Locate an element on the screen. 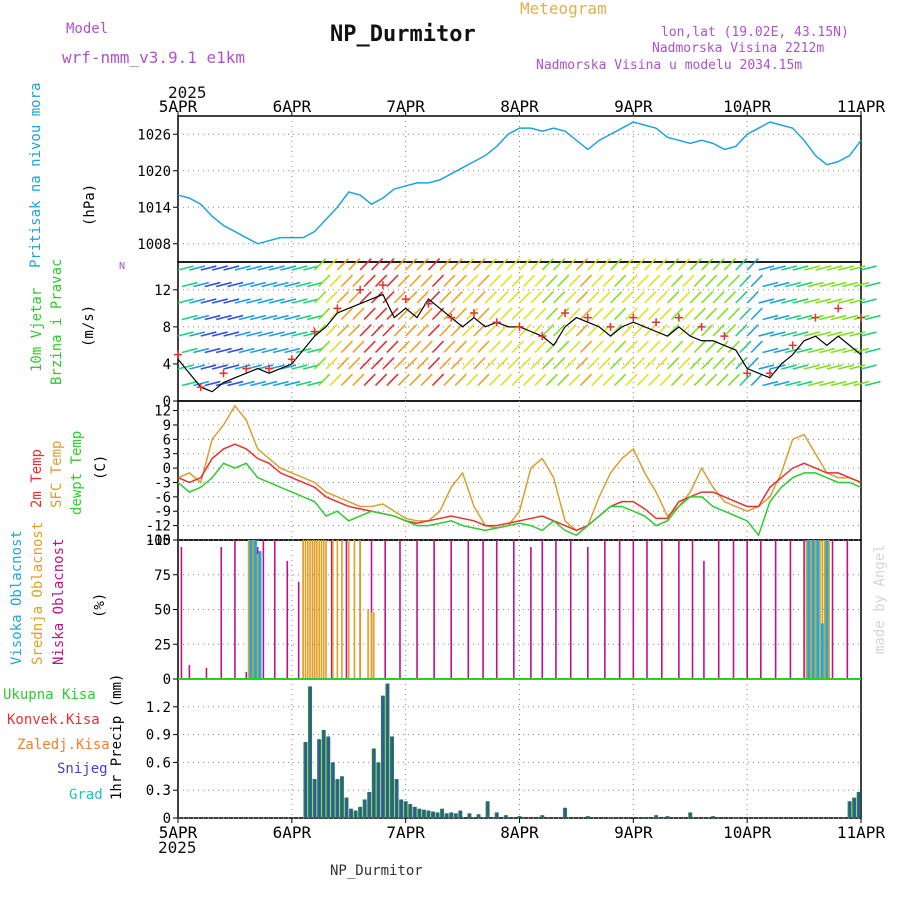 This screenshot has height=900, width=900. meteogram-label: Meteogram is located at coordinates (563, 9).